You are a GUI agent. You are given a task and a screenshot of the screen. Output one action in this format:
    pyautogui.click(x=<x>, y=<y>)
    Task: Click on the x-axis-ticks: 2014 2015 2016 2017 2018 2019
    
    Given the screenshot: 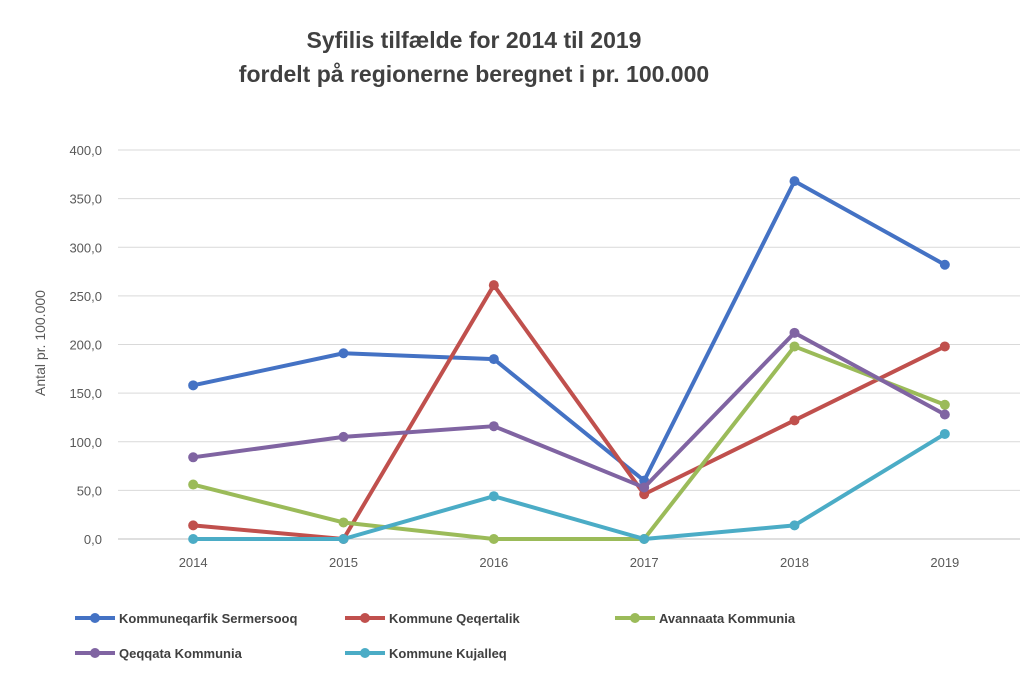 What is the action you would take?
    pyautogui.click(x=569, y=562)
    